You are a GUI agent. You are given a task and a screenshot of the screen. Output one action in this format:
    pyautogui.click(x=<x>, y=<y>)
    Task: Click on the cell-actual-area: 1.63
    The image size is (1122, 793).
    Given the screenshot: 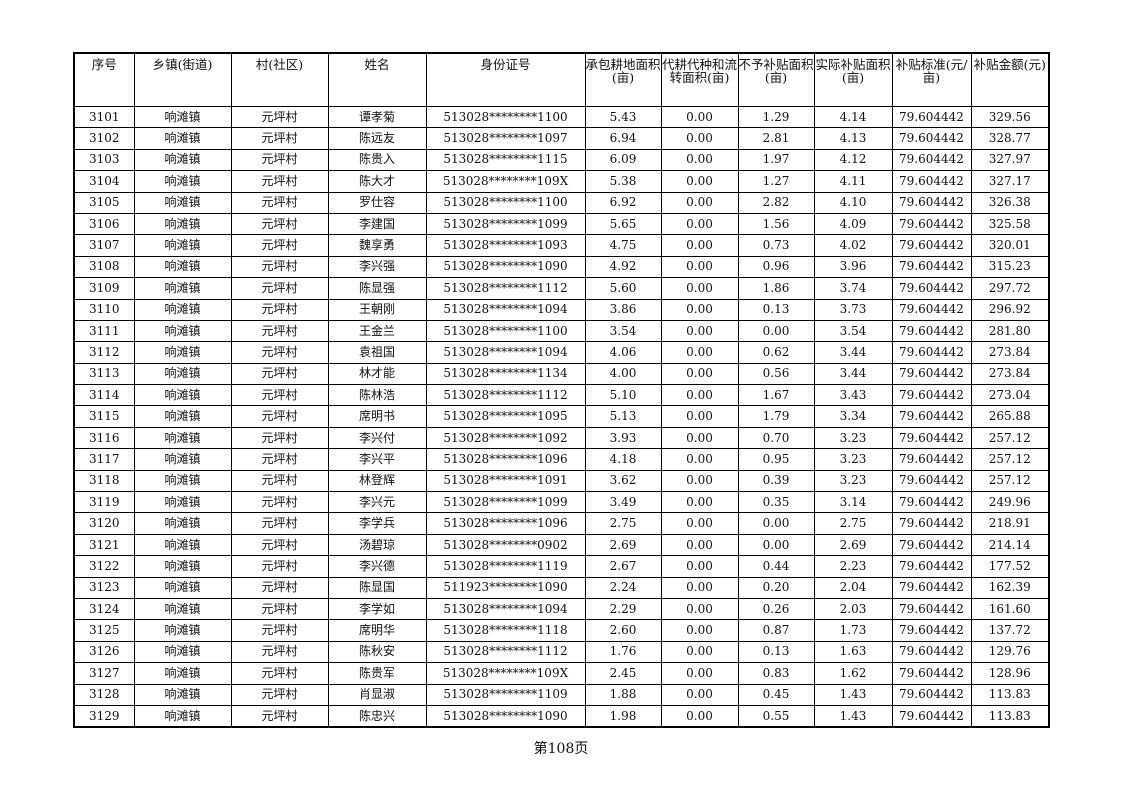 What is the action you would take?
    pyautogui.click(x=853, y=652)
    